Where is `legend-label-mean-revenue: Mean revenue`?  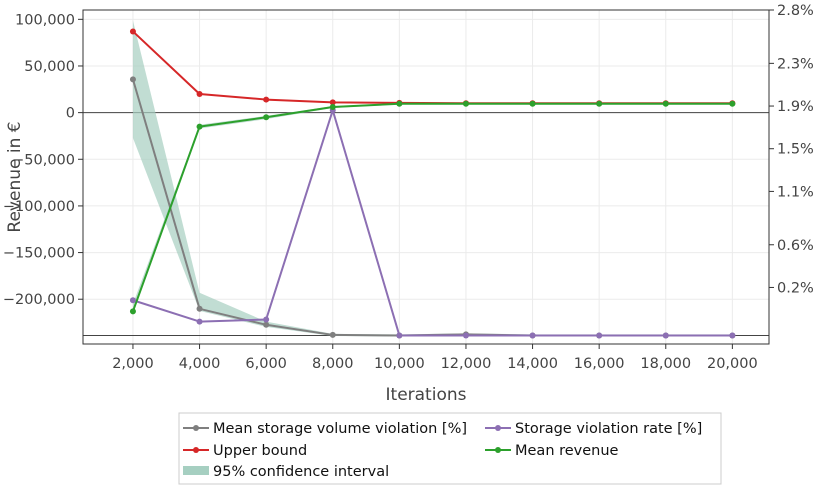
legend-label-mean-revenue: Mean revenue is located at coordinates (567, 451).